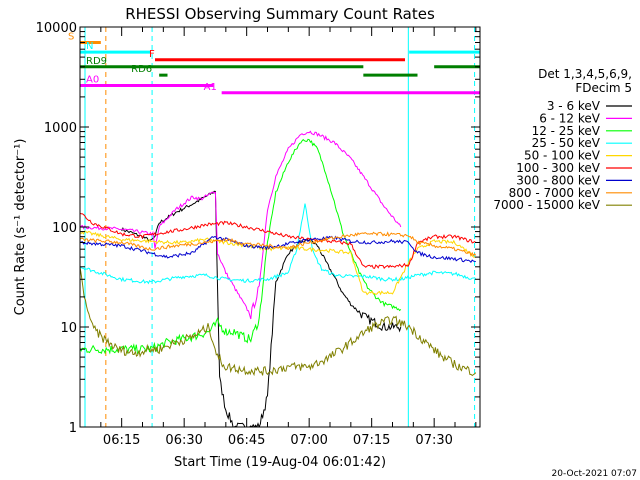 This screenshot has width=640, height=480. What do you see at coordinates (558, 168) in the screenshot?
I see `legend-label-5: 100 - 300 keV` at bounding box center [558, 168].